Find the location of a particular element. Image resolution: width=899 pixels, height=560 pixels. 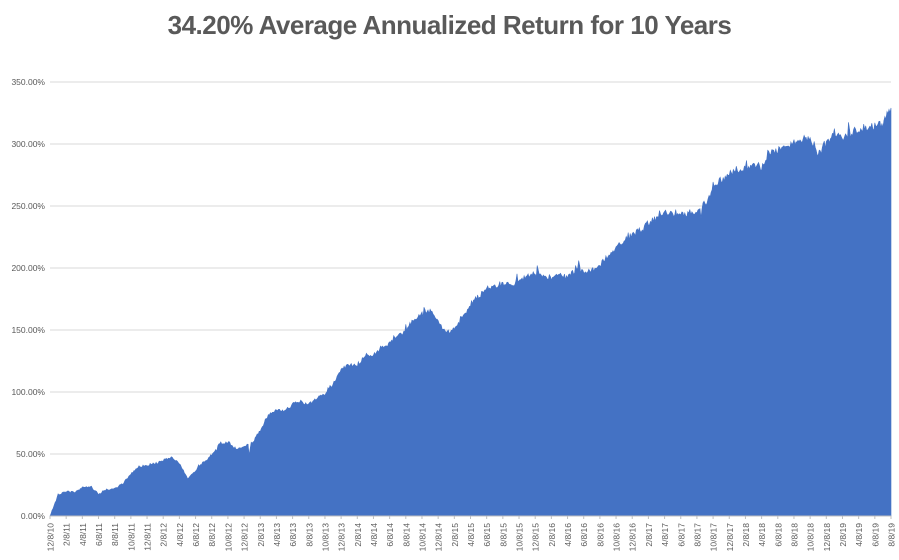

x-tick-label: 8/8/14 is located at coordinates (406, 535).